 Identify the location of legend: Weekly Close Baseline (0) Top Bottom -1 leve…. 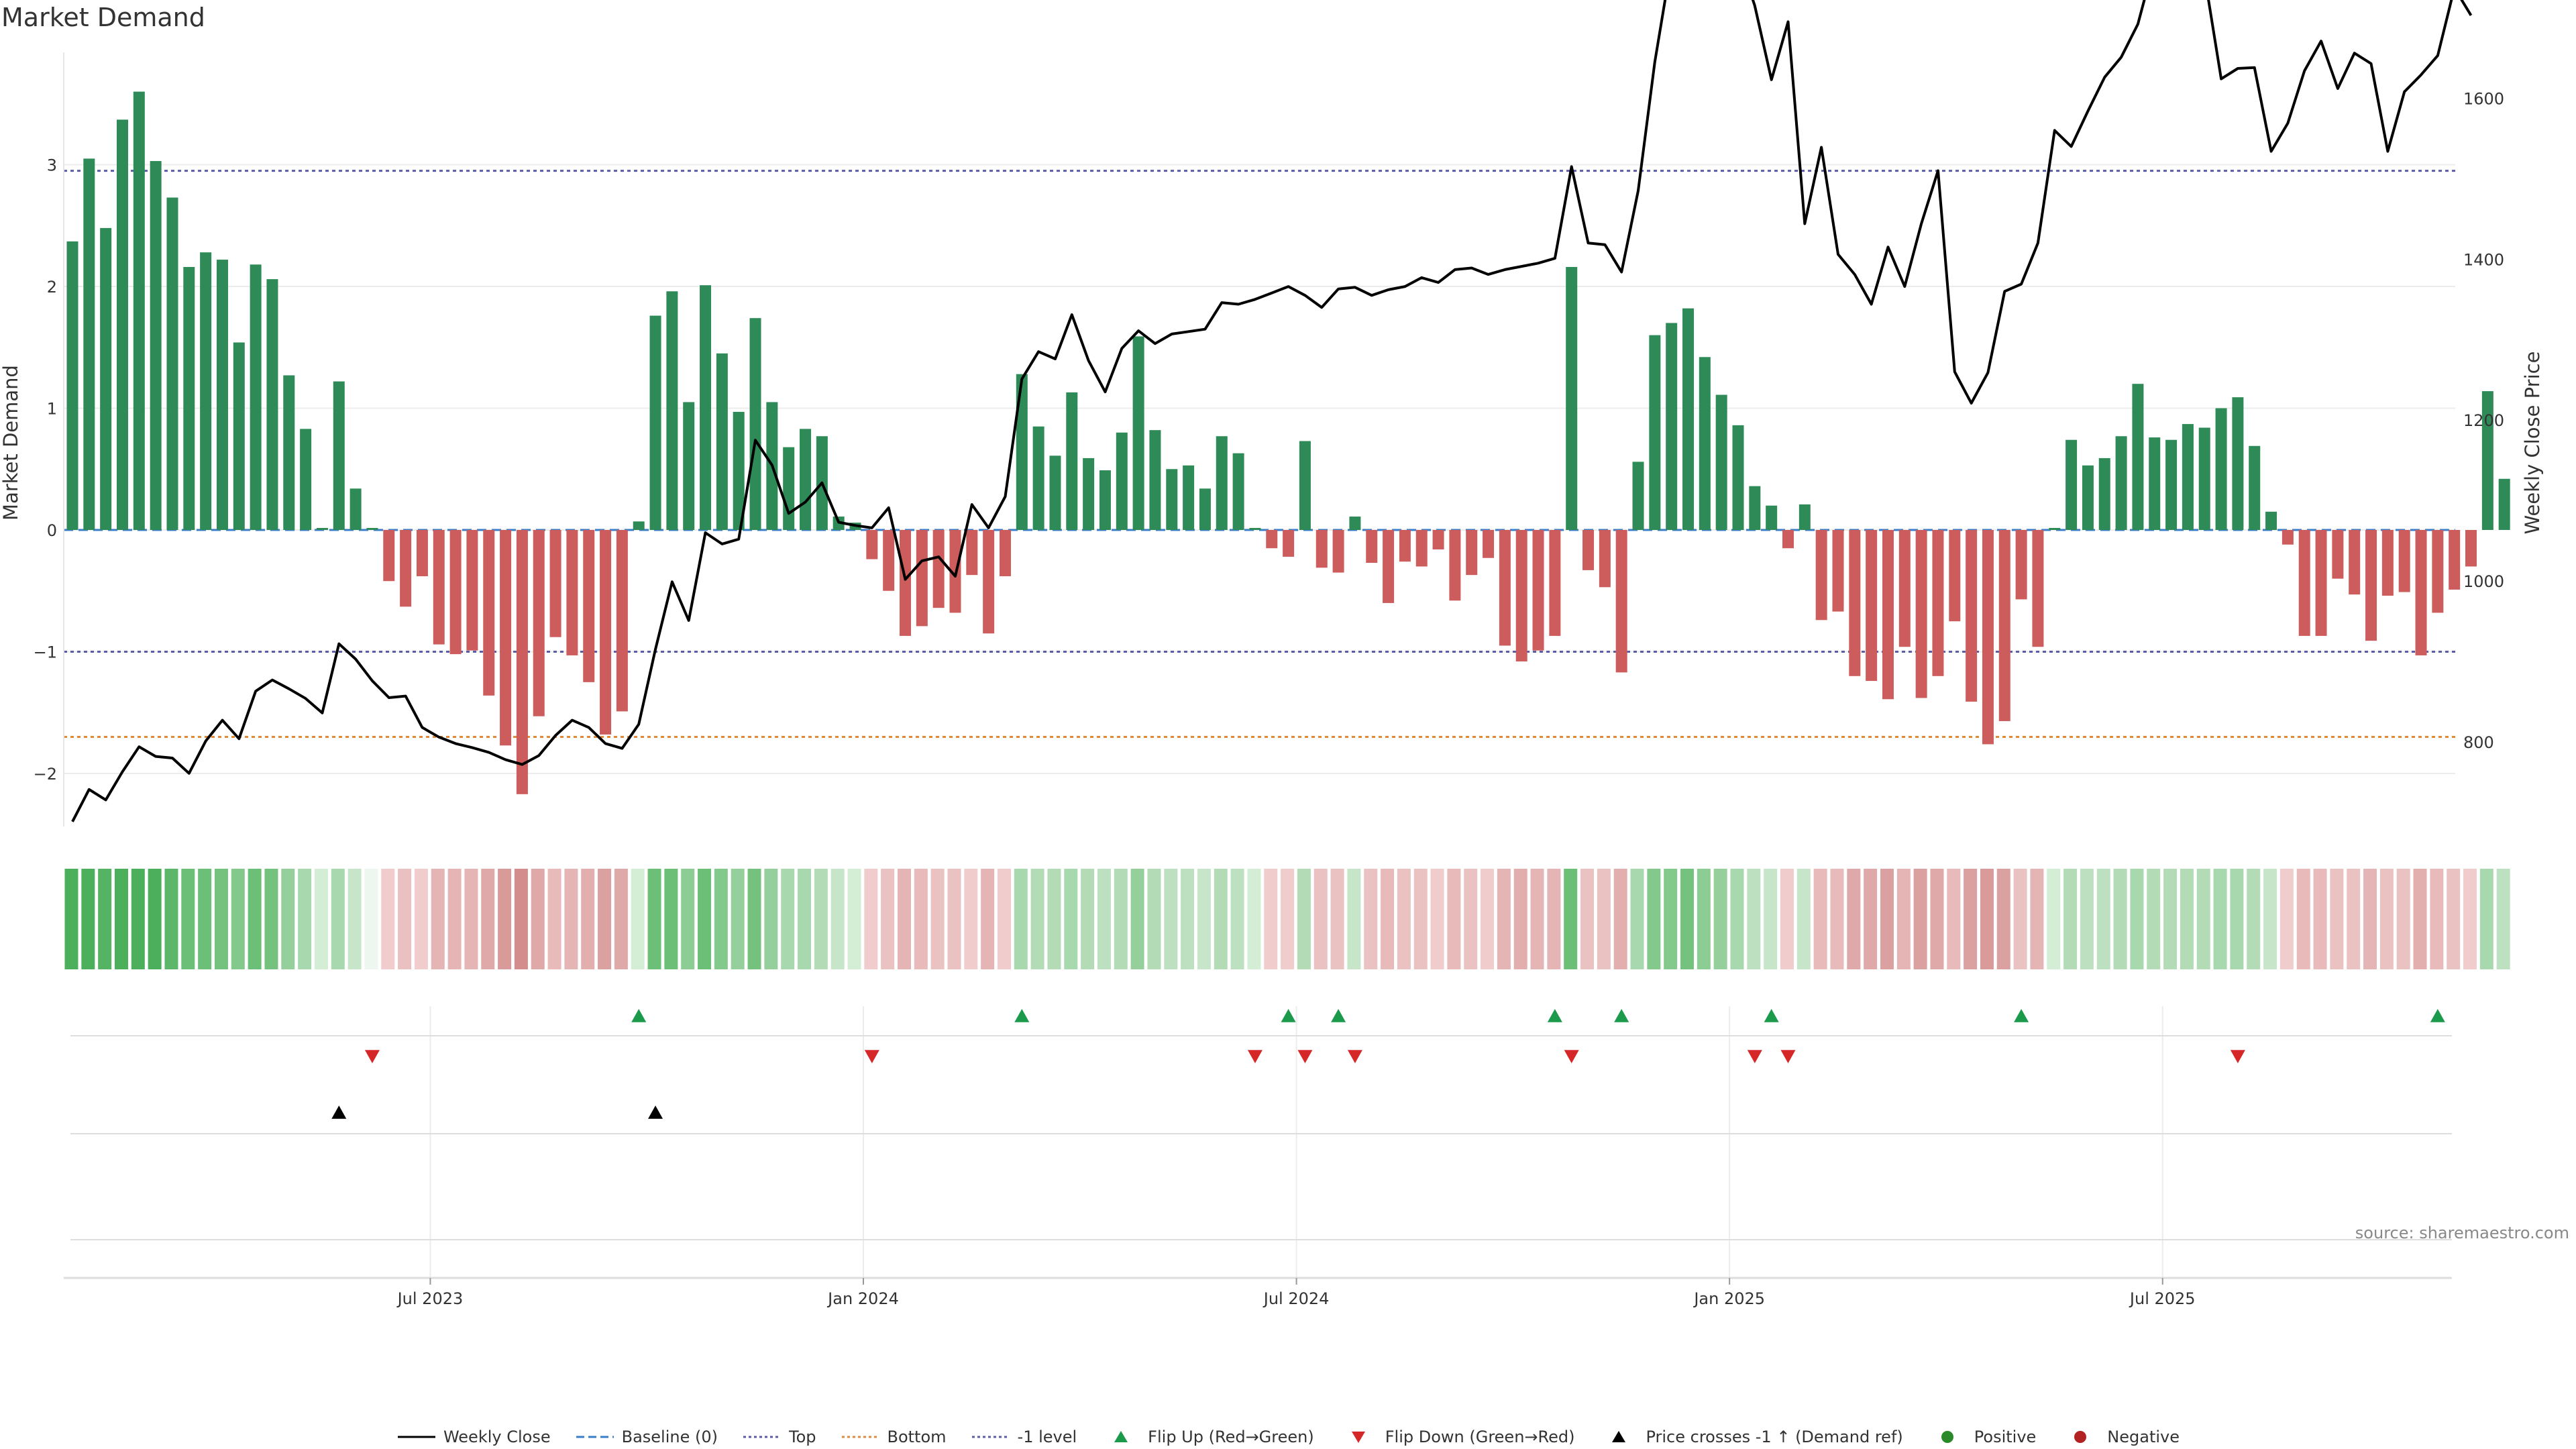
(1288, 1437).